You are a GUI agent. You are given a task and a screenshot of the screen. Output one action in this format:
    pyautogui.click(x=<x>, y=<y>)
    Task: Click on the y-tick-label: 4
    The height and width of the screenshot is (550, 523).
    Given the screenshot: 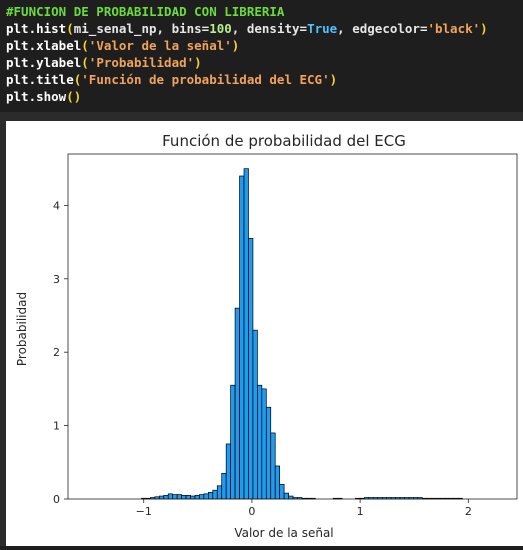 What is the action you would take?
    pyautogui.click(x=56, y=205)
    